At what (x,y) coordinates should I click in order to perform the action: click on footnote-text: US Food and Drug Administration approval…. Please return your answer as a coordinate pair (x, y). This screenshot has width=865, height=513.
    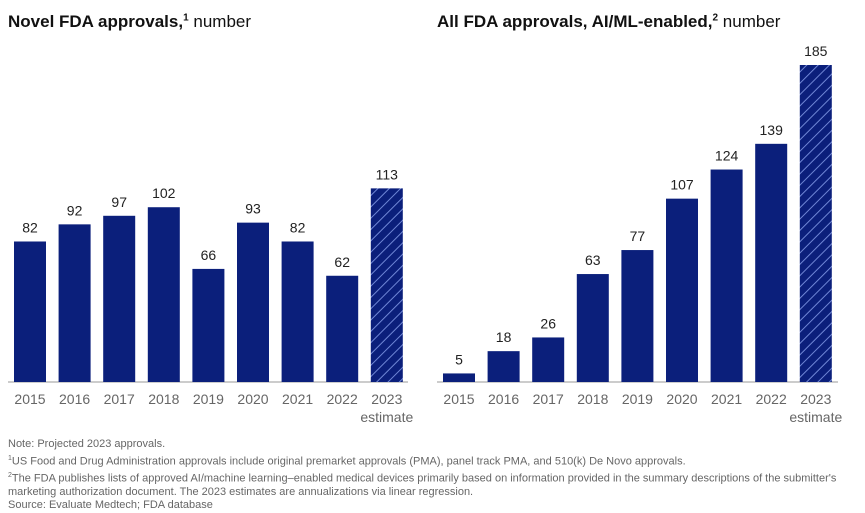
    Looking at the image, I should click on (348, 461).